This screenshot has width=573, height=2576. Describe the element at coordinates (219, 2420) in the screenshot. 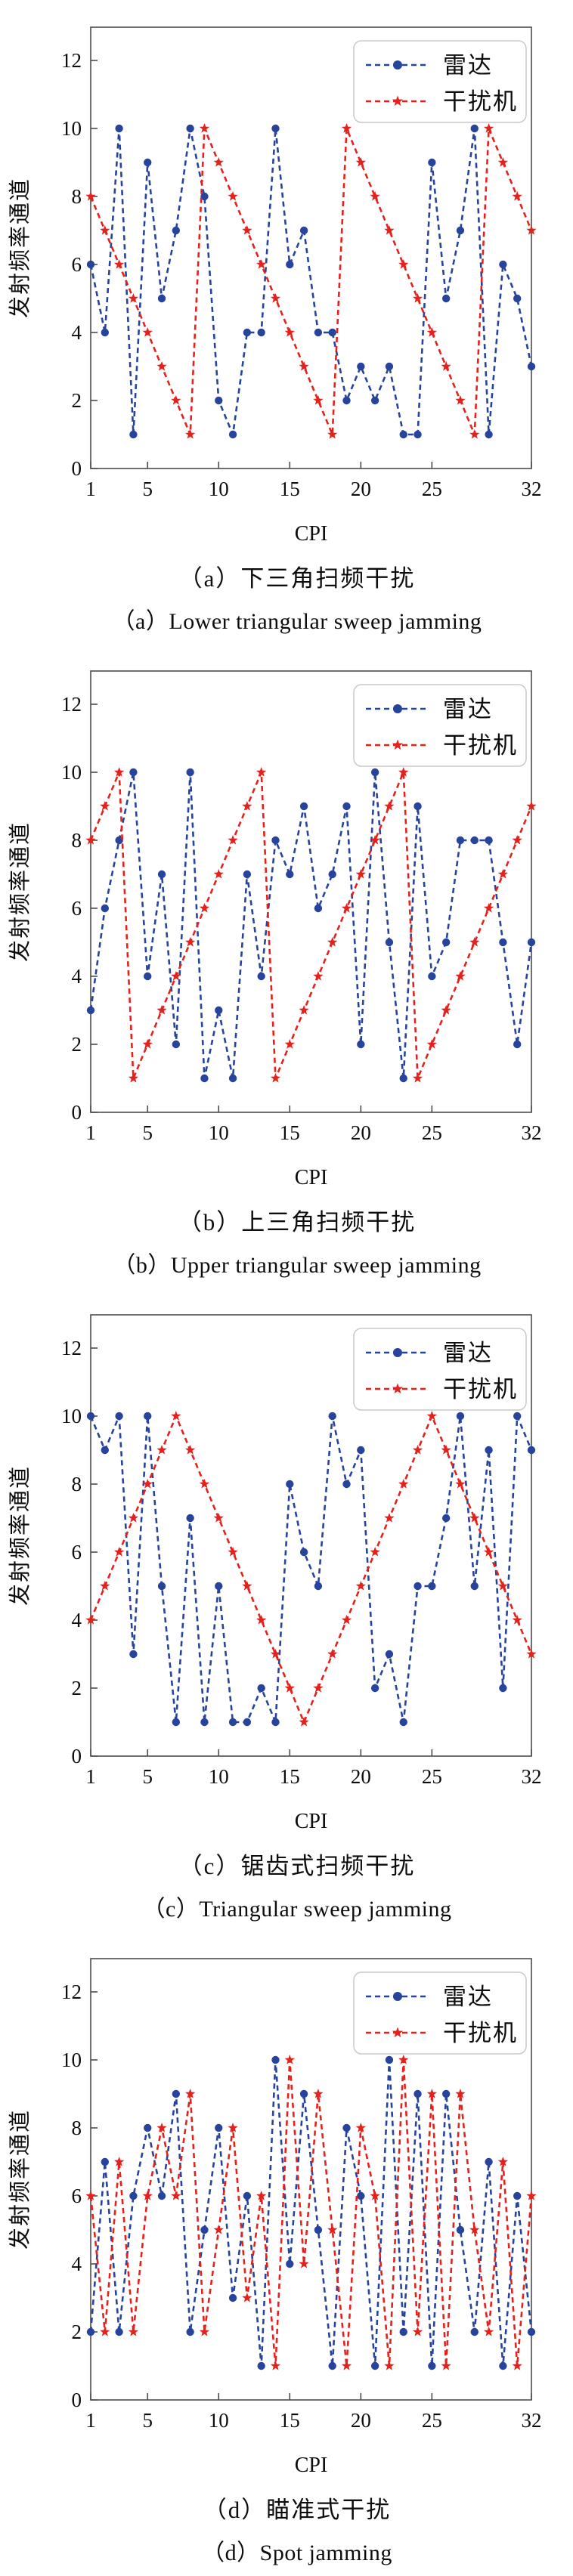

I see `x-tick-label: 10` at that location.